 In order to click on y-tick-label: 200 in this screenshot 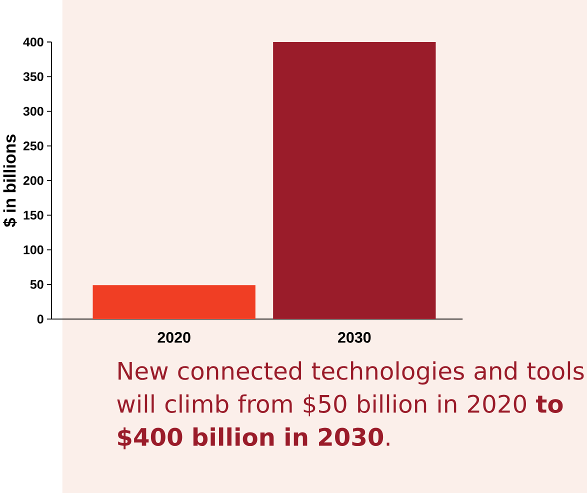, I will do `click(33, 180)`.